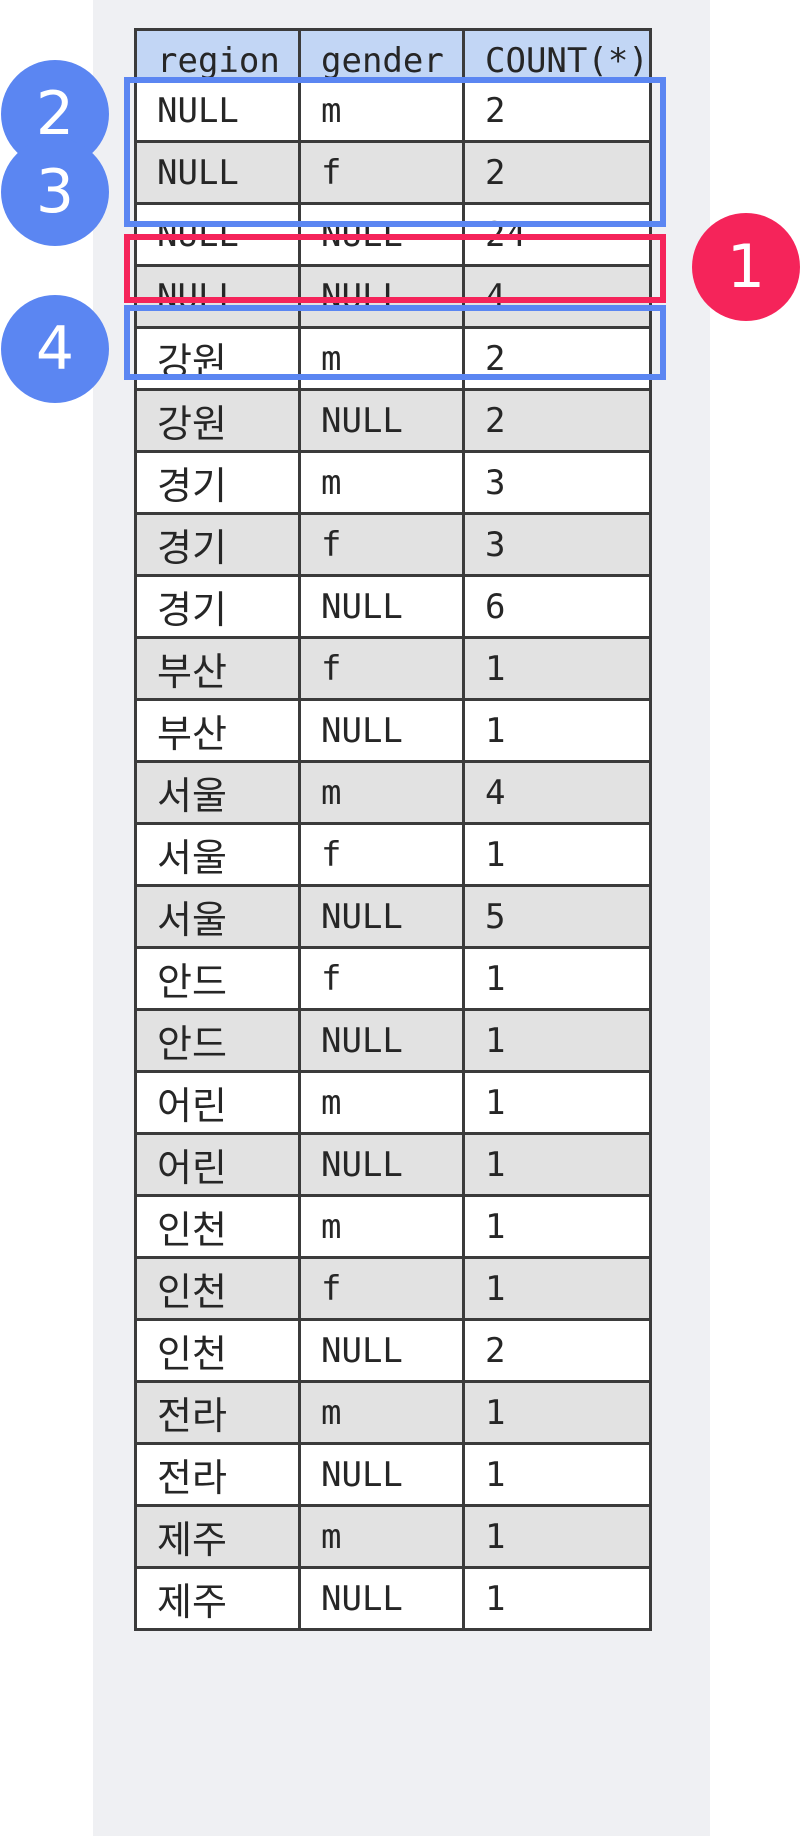 The height and width of the screenshot is (1836, 800). I want to click on column-header-region: region, so click(217, 54).